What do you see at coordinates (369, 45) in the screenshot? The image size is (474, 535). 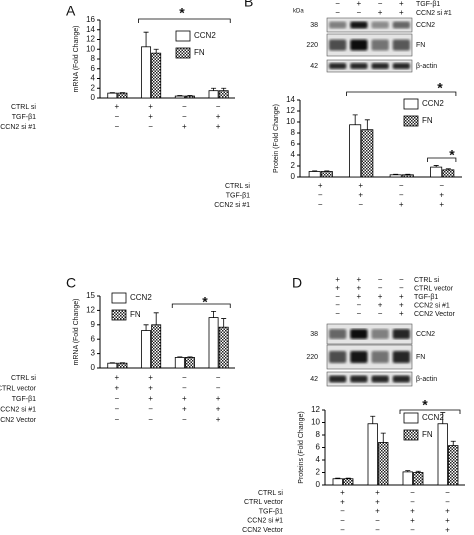 I see `blot-membrane` at bounding box center [369, 45].